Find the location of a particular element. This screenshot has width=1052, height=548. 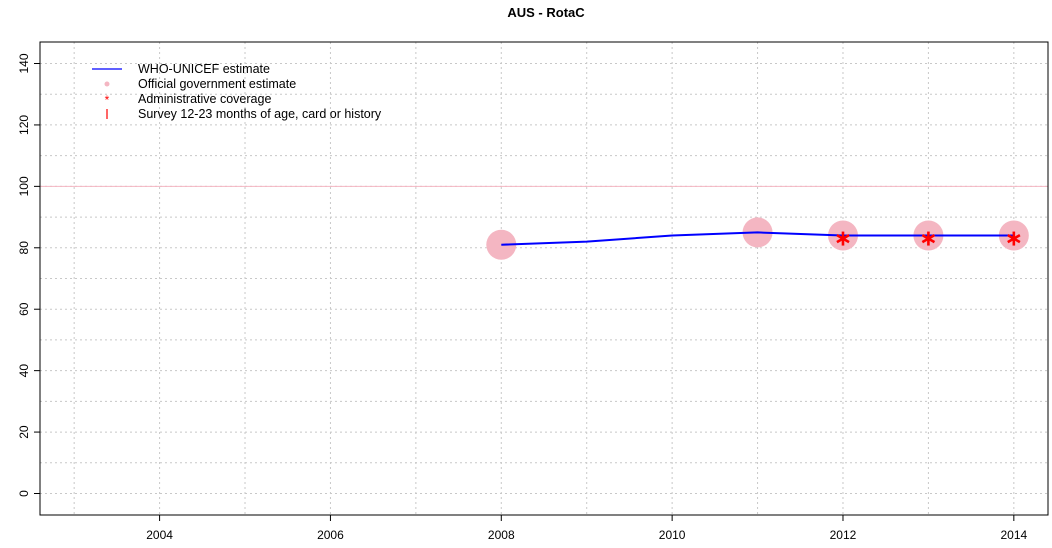

y-tick-label: 120 is located at coordinates (24, 125).